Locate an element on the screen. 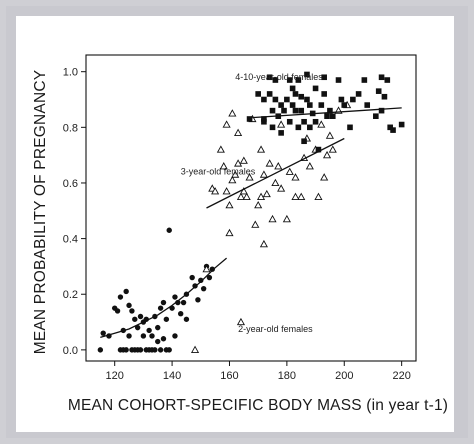 Image resolution: width=474 pixels, height=444 pixels. y-tick-label: 0.6 is located at coordinates (70, 184).